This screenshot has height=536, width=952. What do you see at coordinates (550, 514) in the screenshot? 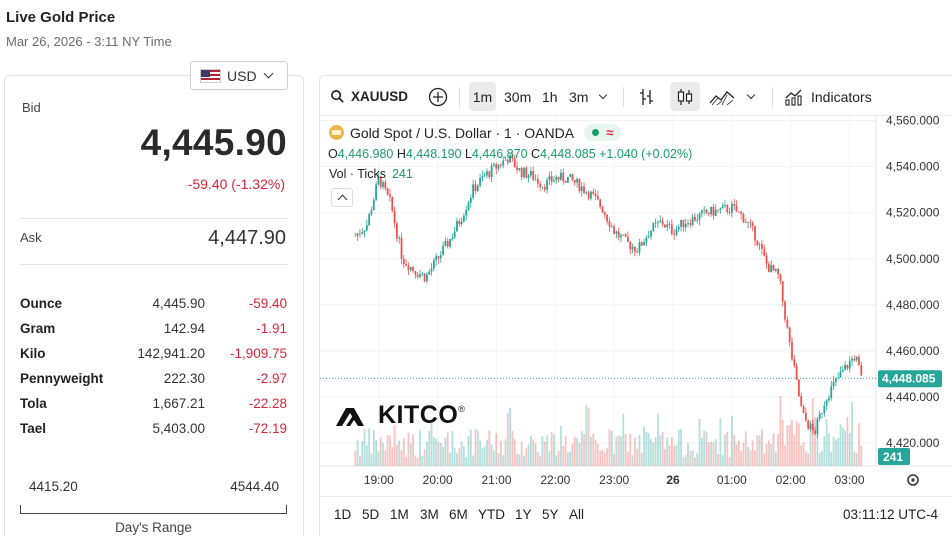
I see `range-5y: 5Y` at bounding box center [550, 514].